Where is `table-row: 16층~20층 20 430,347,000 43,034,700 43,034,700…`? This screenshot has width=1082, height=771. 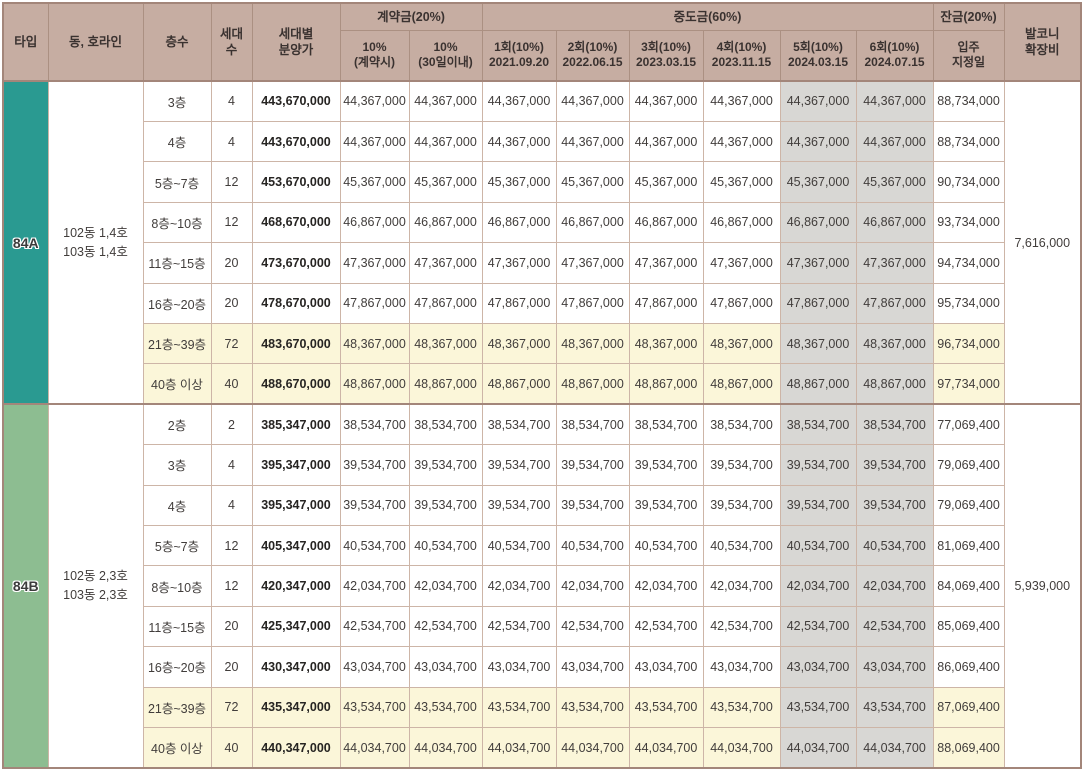 table-row: 16층~20층 20 430,347,000 43,034,700 43,034,700… is located at coordinates (542, 667).